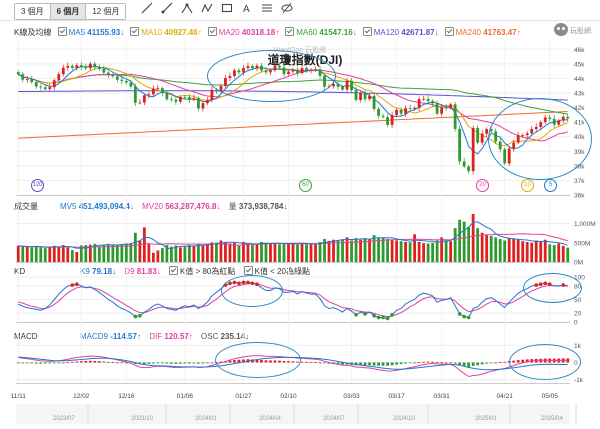  Describe the element at coordinates (266, 9) in the screenshot. I see `fibonacci-tool-icon` at that location.